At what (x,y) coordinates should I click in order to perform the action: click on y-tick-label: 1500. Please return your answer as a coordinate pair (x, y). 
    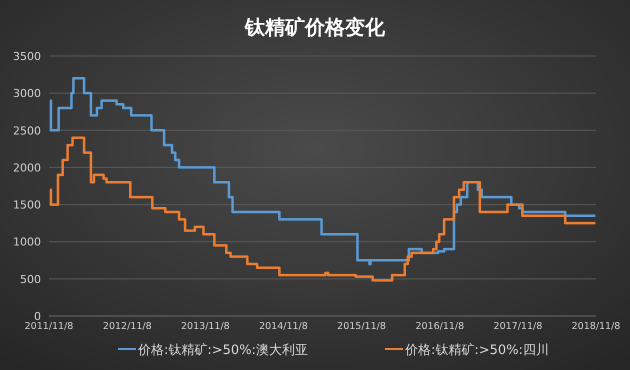
    Looking at the image, I should click on (27, 205).